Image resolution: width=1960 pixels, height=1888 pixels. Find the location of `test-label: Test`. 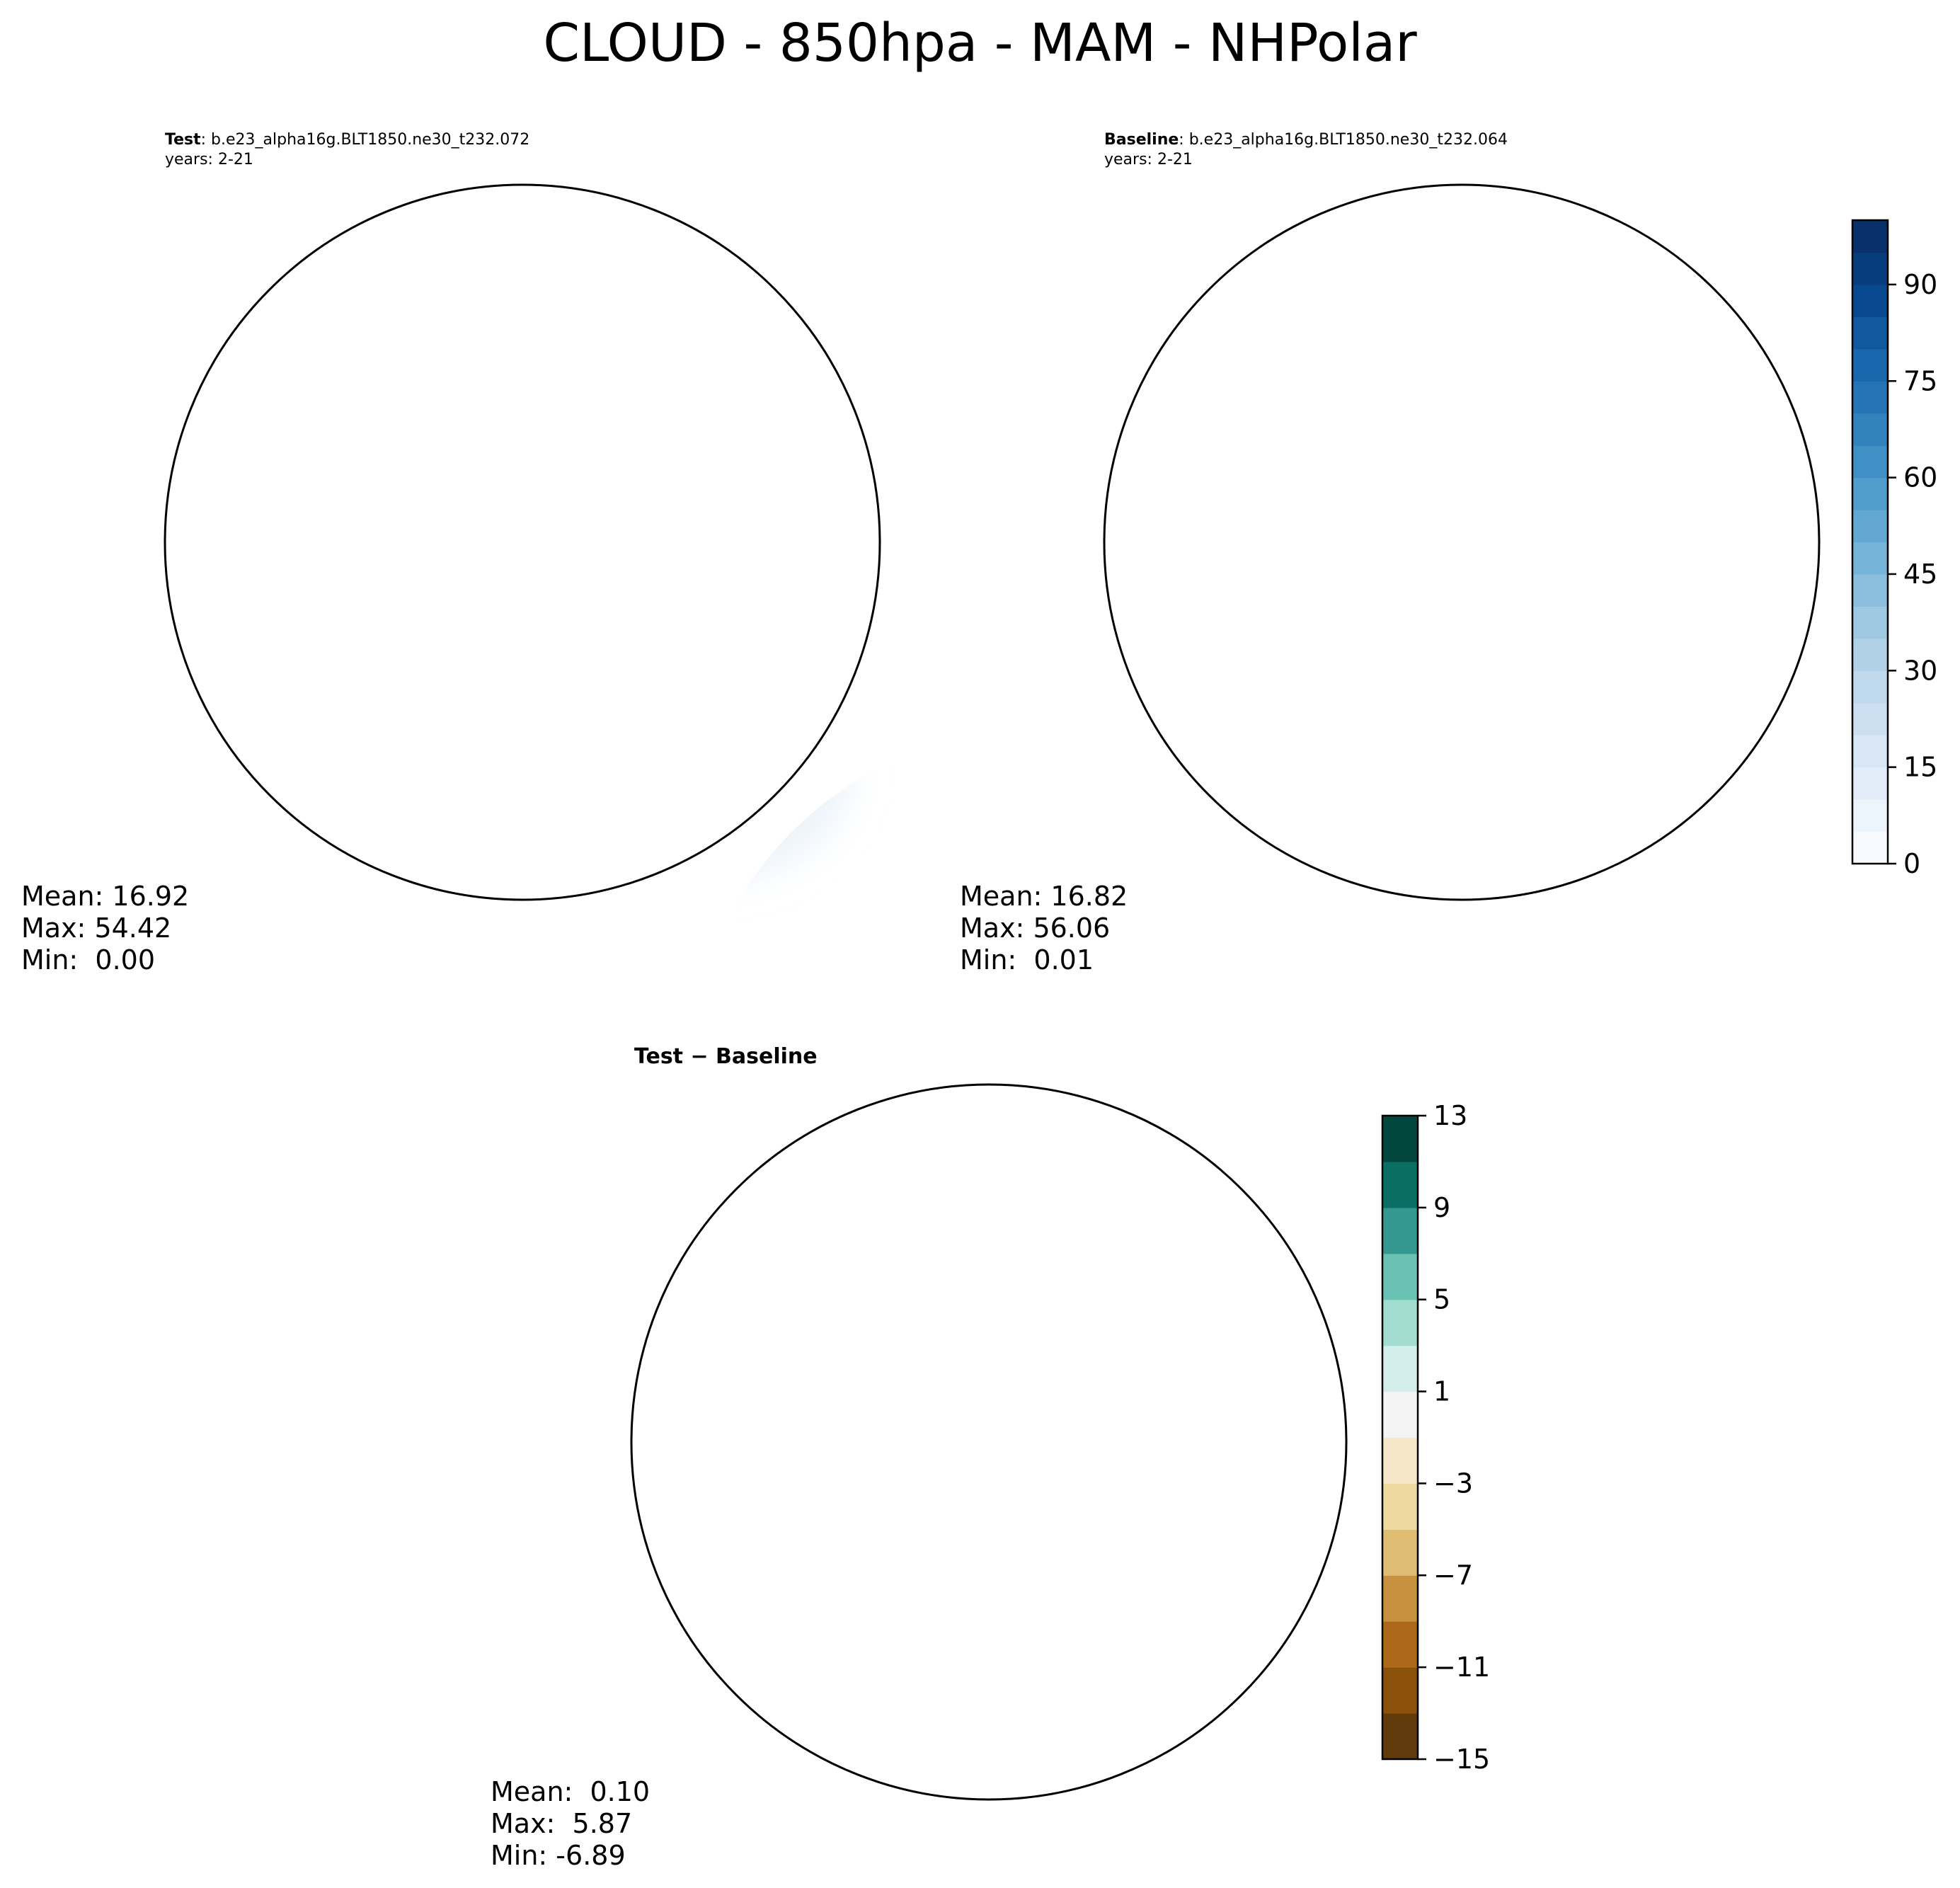

test-label: Test is located at coordinates (183, 140).